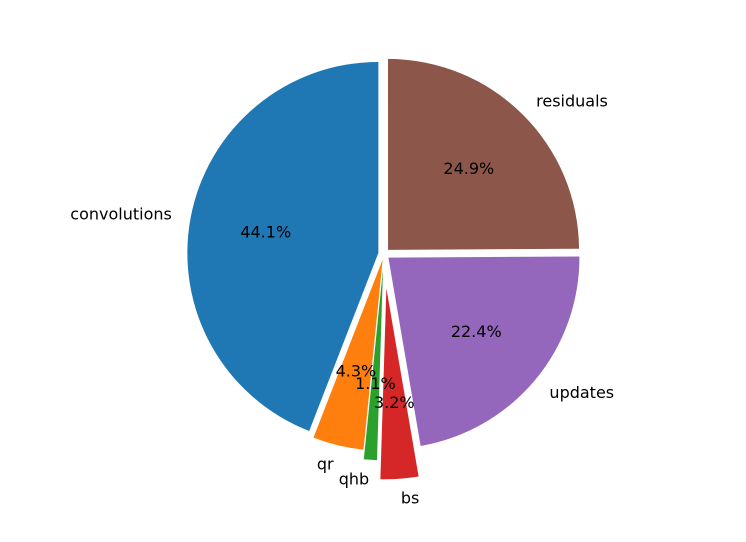 This screenshot has width=746, height=542. I want to click on pct-label-updates: 22.4%, so click(476, 331).